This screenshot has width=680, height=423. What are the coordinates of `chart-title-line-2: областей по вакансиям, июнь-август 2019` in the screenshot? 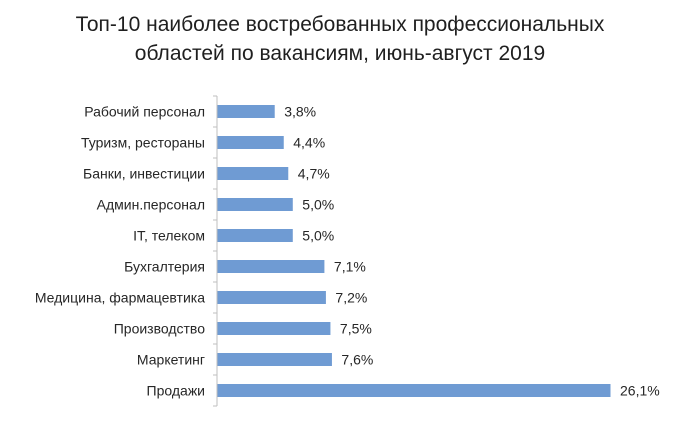 It's located at (340, 53).